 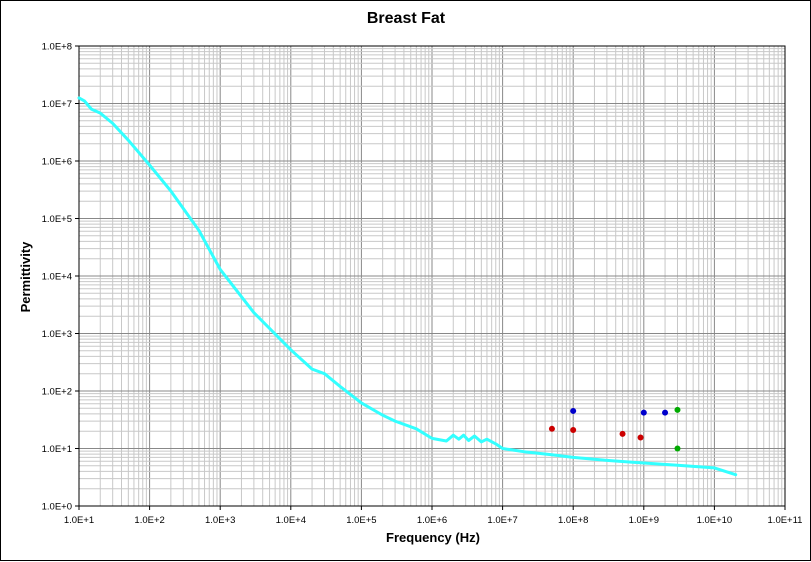 What do you see at coordinates (644, 520) in the screenshot?
I see `x-tick-label: 1.0E+9` at bounding box center [644, 520].